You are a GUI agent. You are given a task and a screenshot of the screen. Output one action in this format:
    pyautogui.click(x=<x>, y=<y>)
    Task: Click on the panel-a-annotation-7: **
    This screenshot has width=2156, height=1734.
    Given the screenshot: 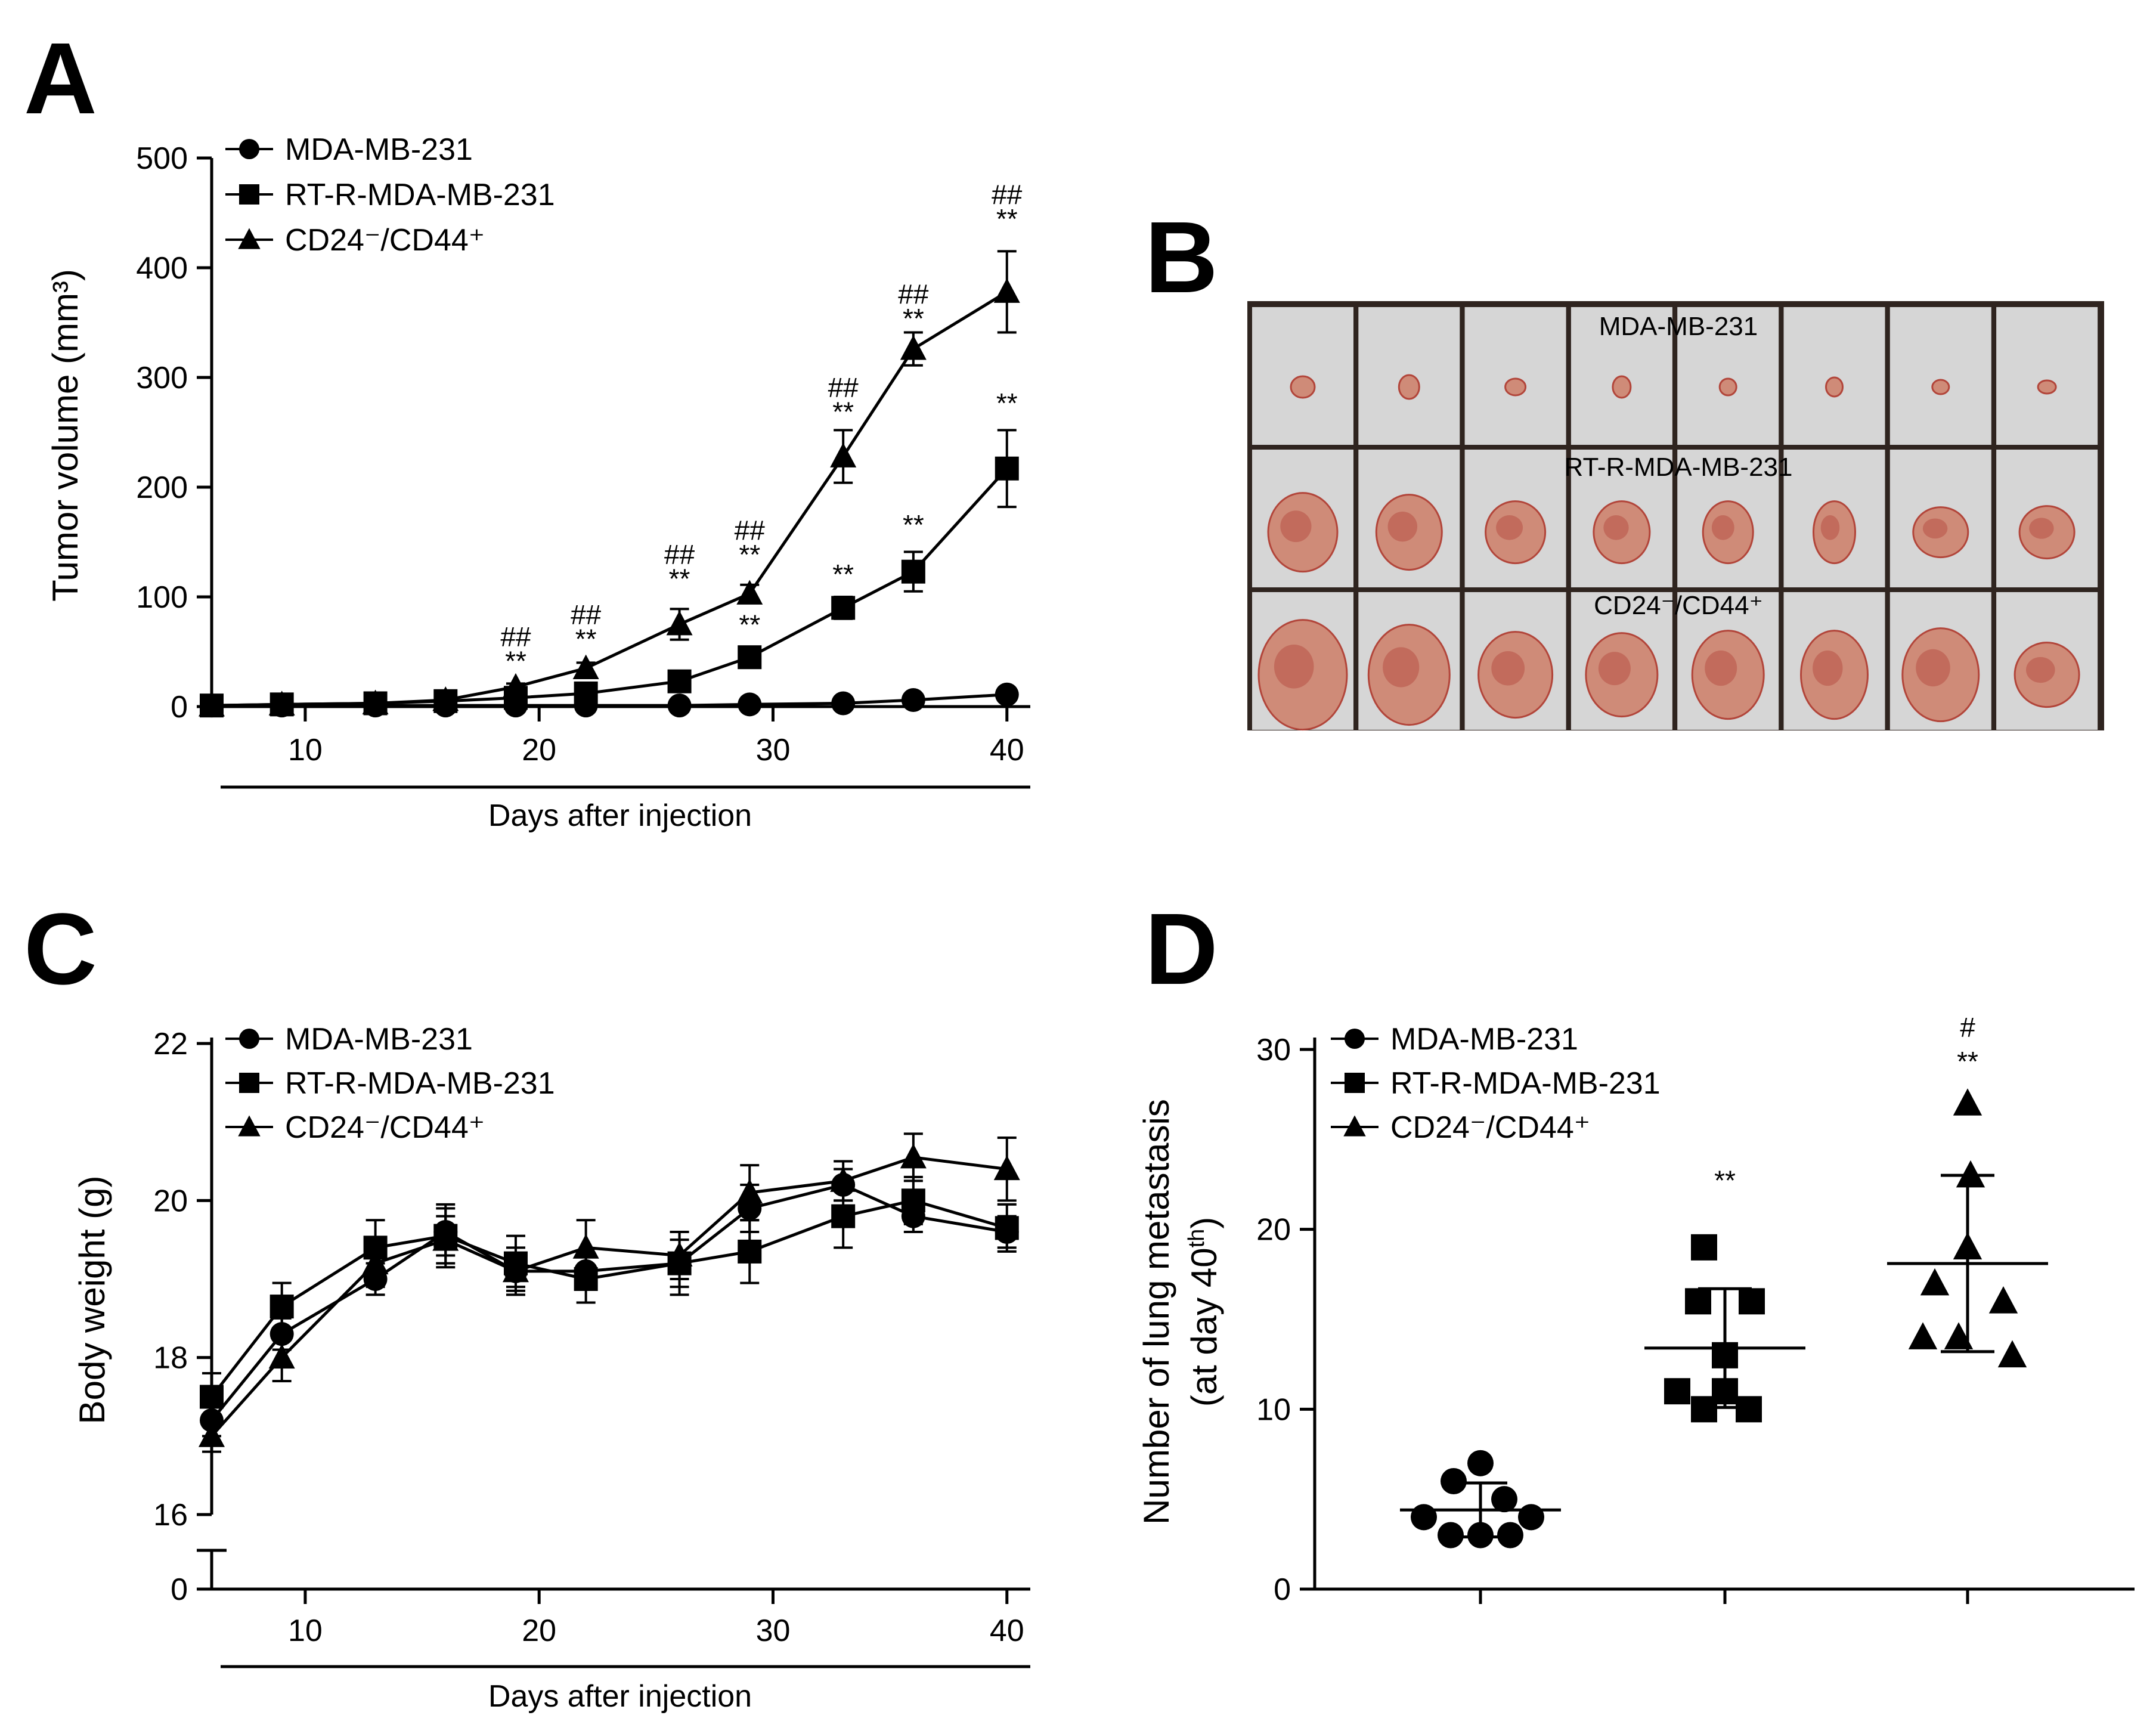 What is the action you would take?
    pyautogui.click(x=749, y=554)
    